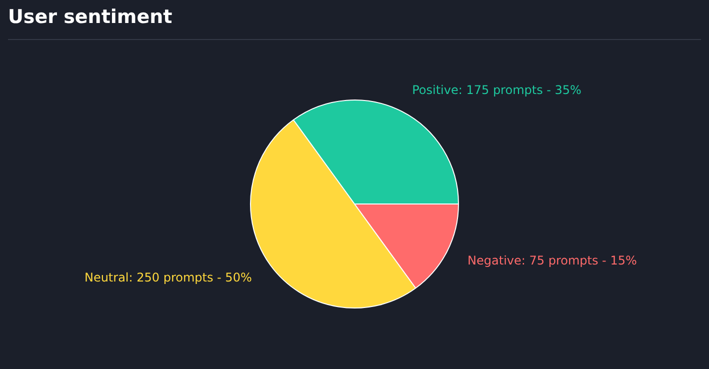 The image size is (709, 369). What do you see at coordinates (168, 277) in the screenshot?
I see `slice-label: Neutral: 250 prompts - 50%` at bounding box center [168, 277].